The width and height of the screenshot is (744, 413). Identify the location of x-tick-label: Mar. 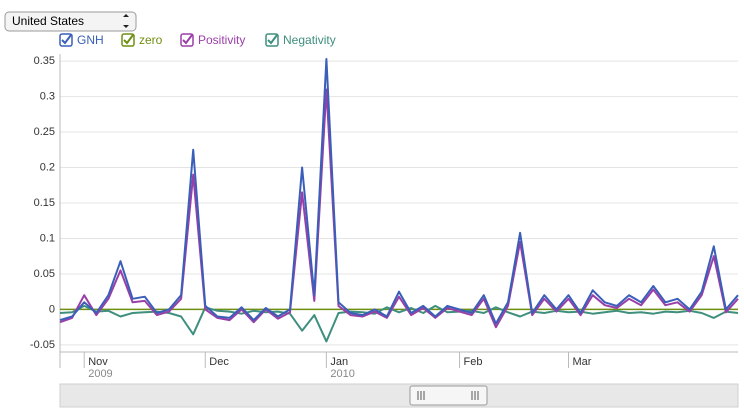
(582, 362).